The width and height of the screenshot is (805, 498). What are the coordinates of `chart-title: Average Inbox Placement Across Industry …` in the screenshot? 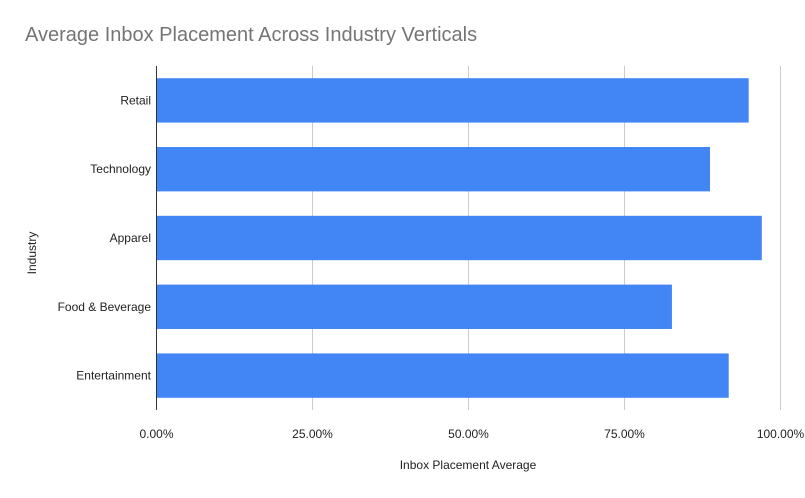 It's located at (251, 35).